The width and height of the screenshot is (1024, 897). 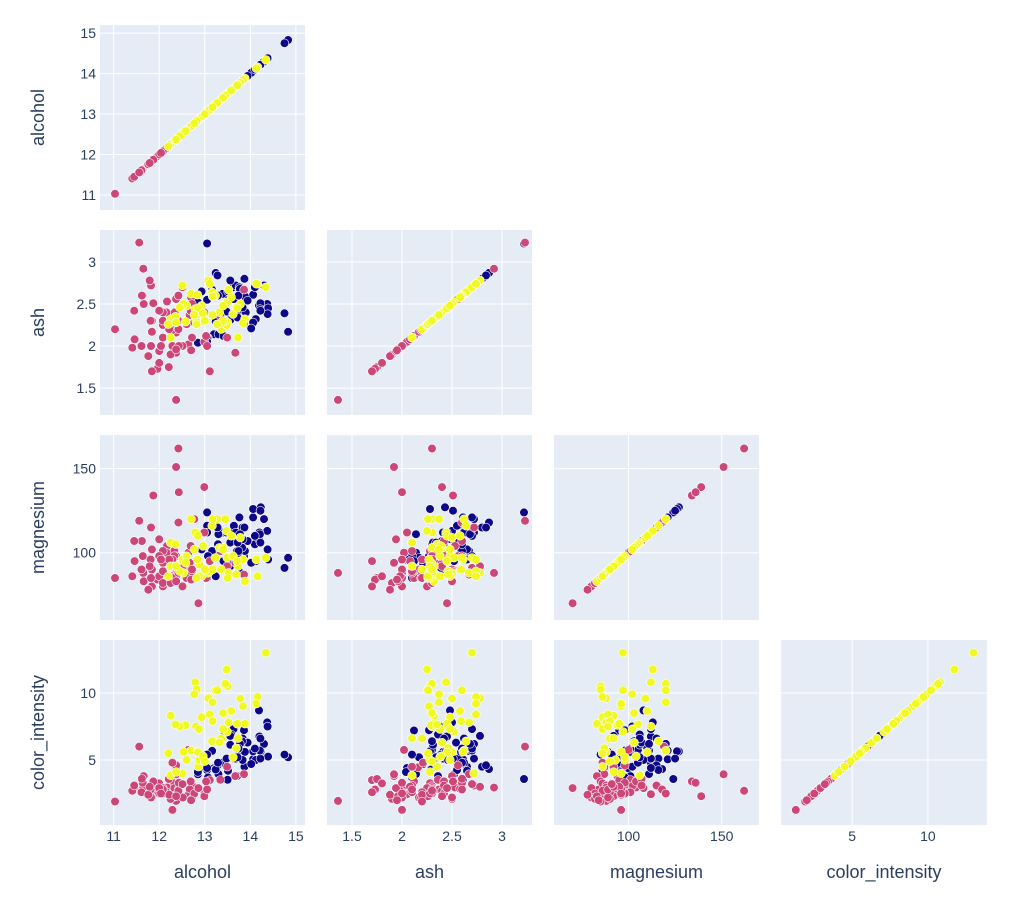 What do you see at coordinates (452, 836) in the screenshot?
I see `x-tick-label: 2.5` at bounding box center [452, 836].